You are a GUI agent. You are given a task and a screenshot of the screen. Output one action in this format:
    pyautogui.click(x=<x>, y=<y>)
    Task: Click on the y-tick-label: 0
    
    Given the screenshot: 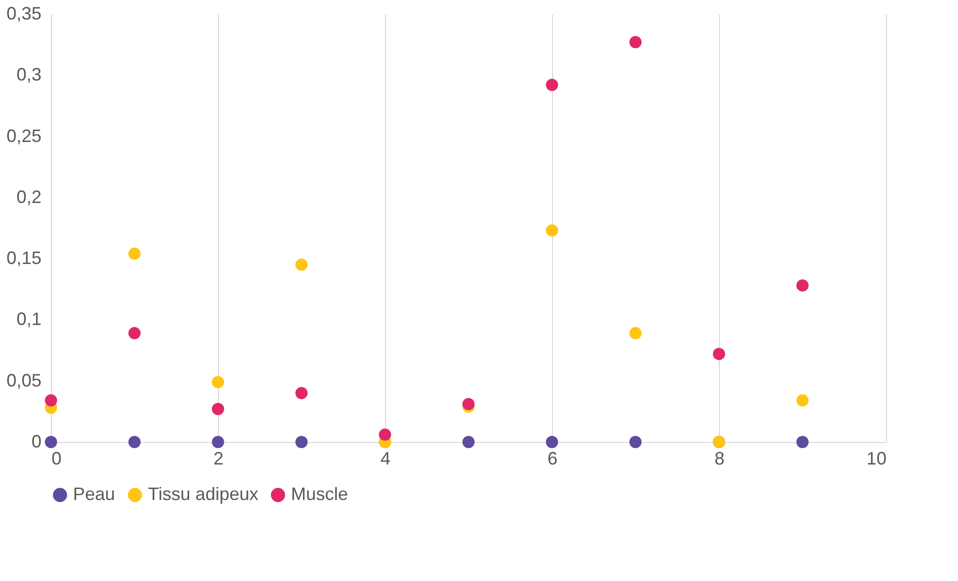 What is the action you would take?
    pyautogui.click(x=36, y=442)
    